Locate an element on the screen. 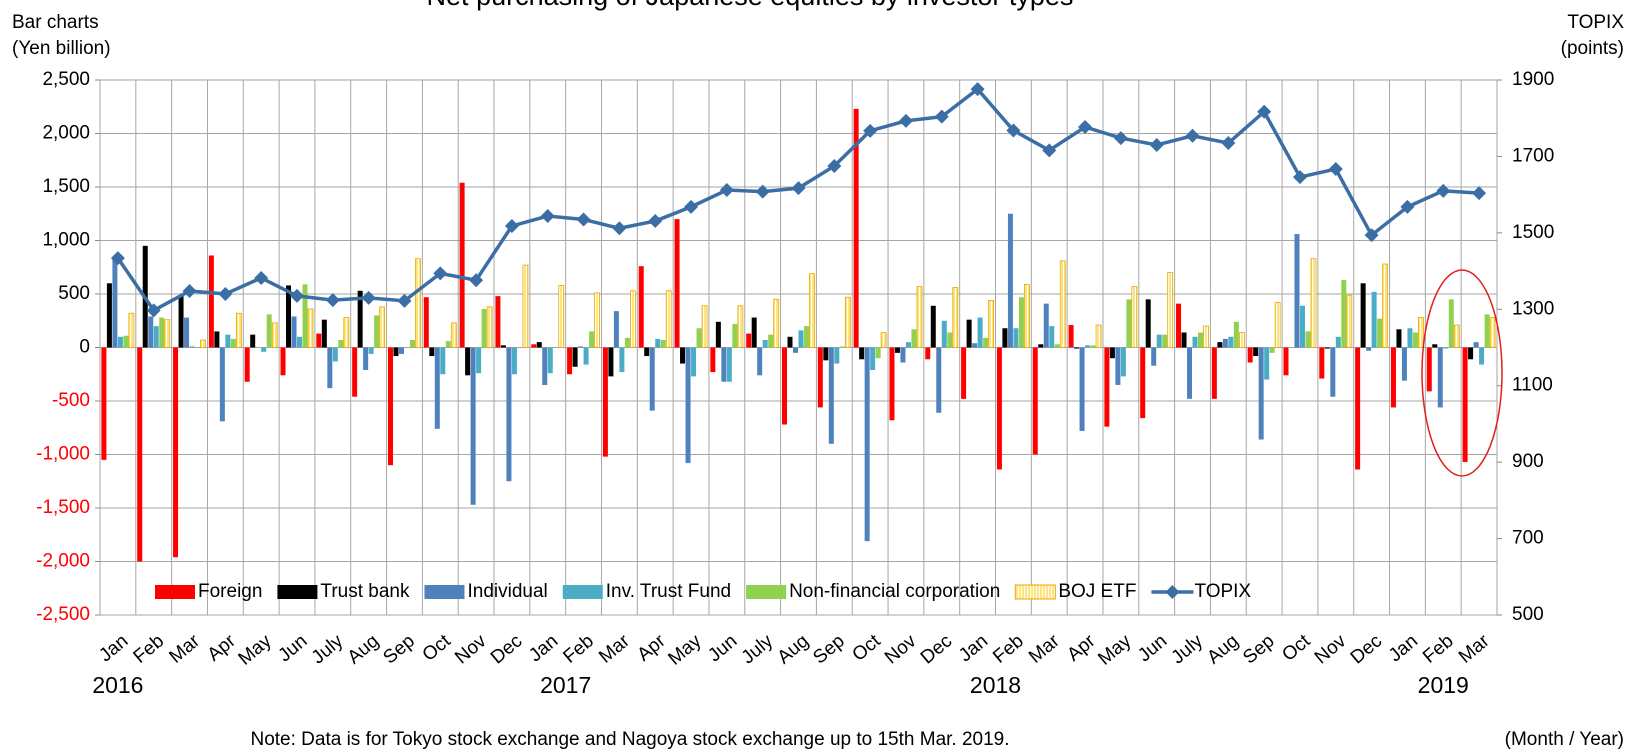 The height and width of the screenshot is (755, 1632). x-tick-label: Jan is located at coordinates (543, 649).